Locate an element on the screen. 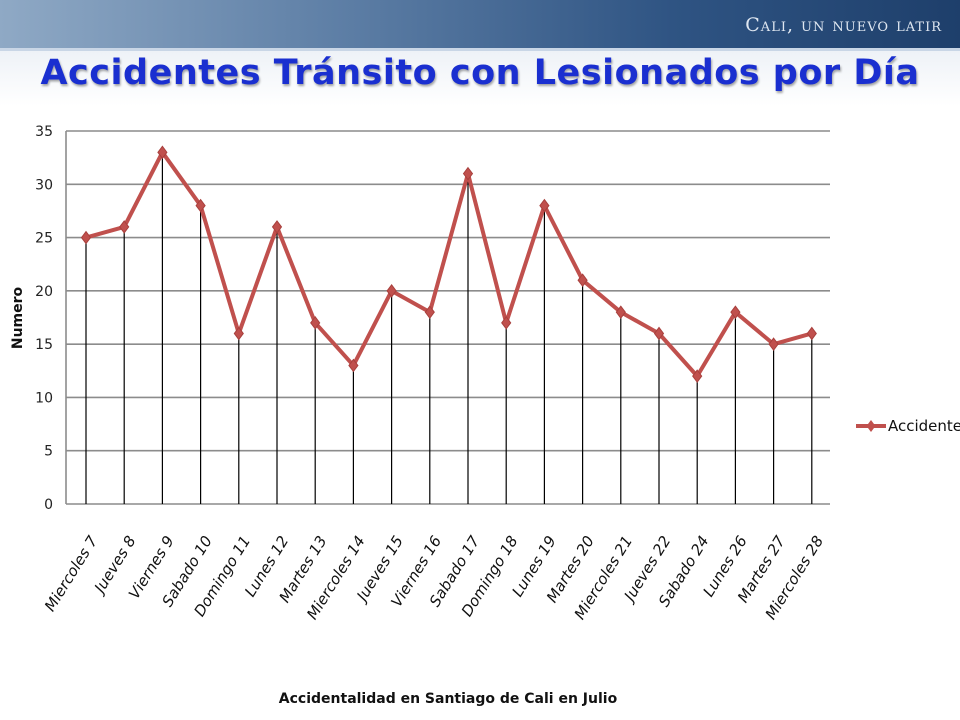 The height and width of the screenshot is (720, 960). y-tick-label-20: 20 is located at coordinates (44, 292).